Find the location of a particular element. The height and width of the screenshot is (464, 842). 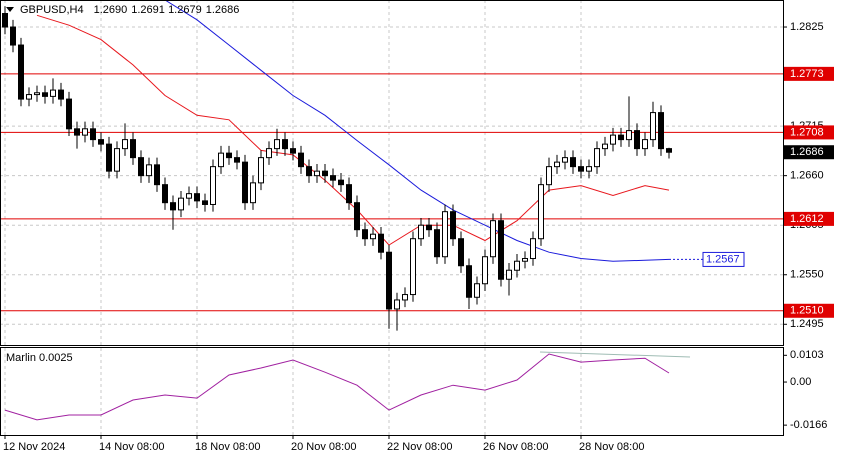

y-tick-label: 1.2550 is located at coordinates (807, 275).